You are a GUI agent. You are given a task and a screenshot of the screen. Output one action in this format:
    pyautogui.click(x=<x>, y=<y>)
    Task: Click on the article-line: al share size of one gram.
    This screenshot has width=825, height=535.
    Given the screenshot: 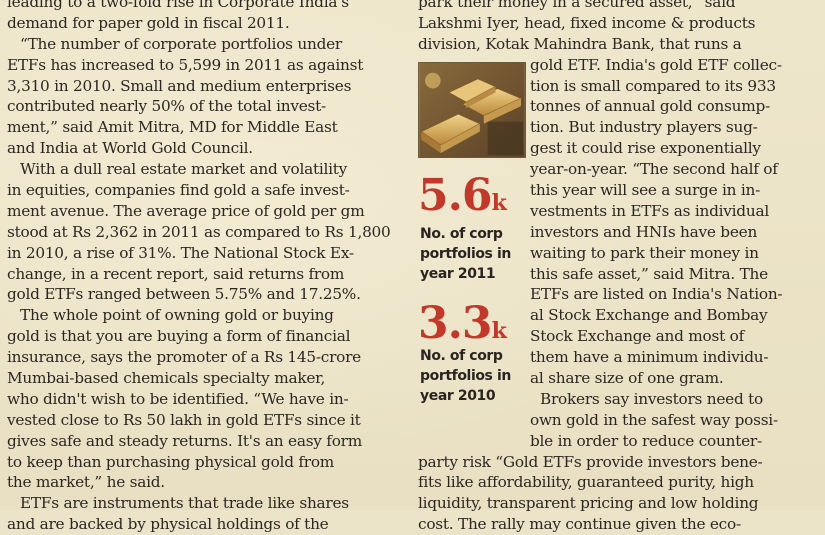 What is the action you would take?
    pyautogui.click(x=627, y=378)
    